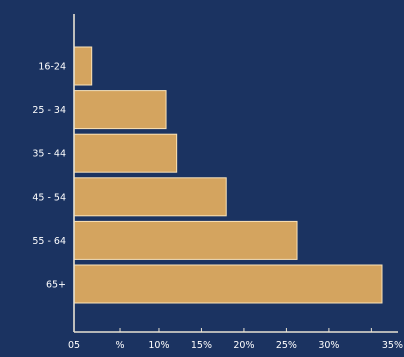 Image resolution: width=404 pixels, height=357 pixels. What do you see at coordinates (158, 345) in the screenshot?
I see `x-tick-label: 10%` at bounding box center [158, 345].